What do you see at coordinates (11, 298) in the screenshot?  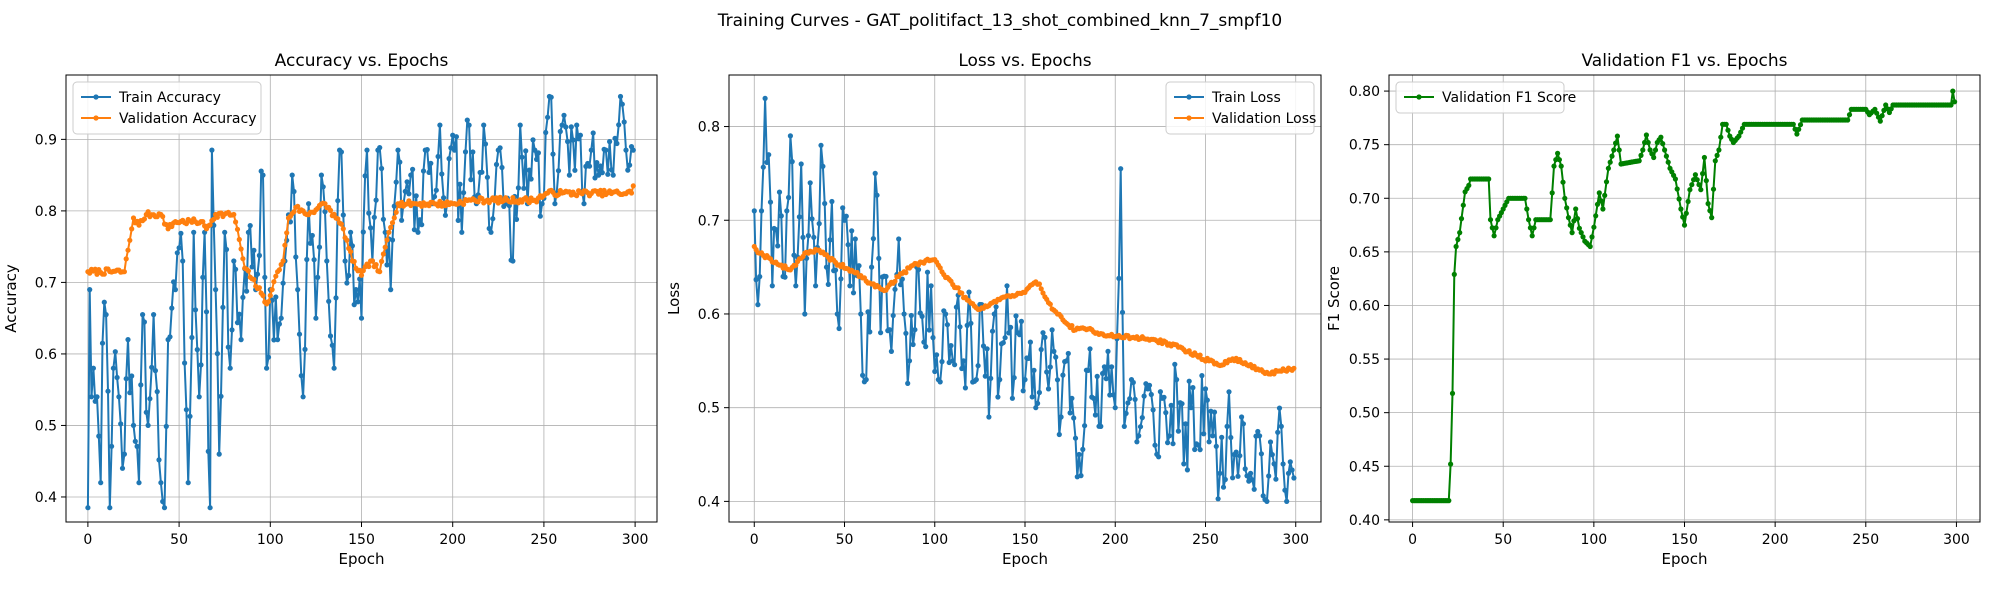 I see `y-axis-label: Accuracy` at bounding box center [11, 298].